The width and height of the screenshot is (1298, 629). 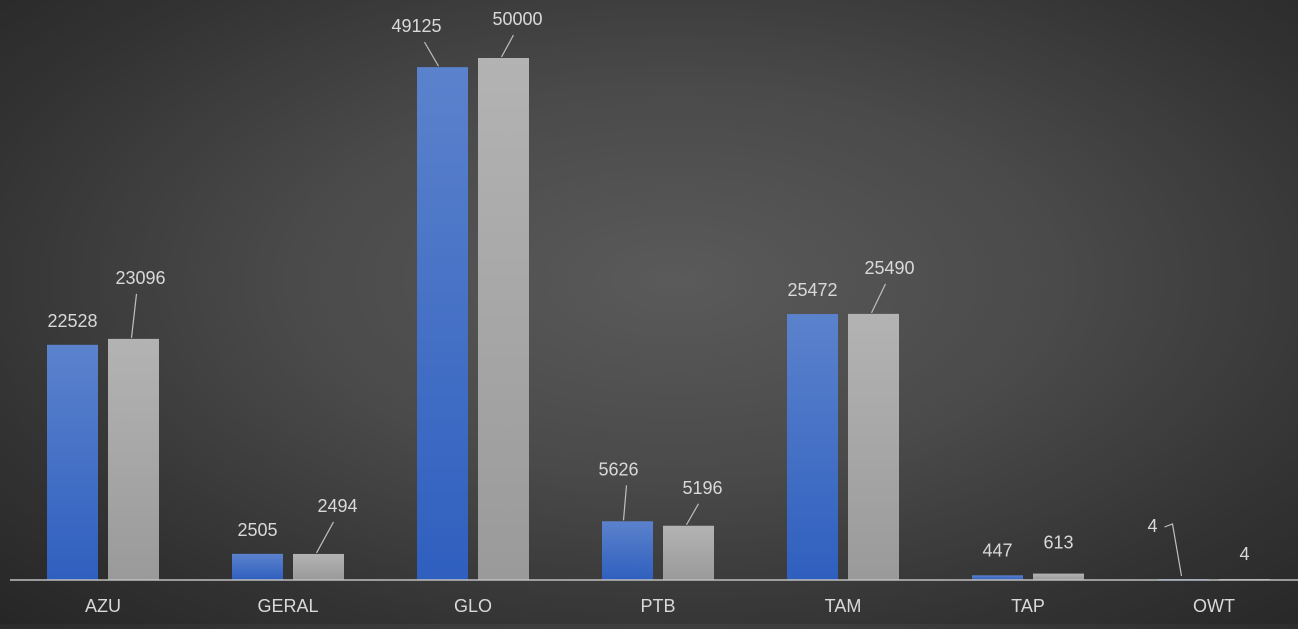 What do you see at coordinates (103, 606) in the screenshot?
I see `x-tick-label: AZU` at bounding box center [103, 606].